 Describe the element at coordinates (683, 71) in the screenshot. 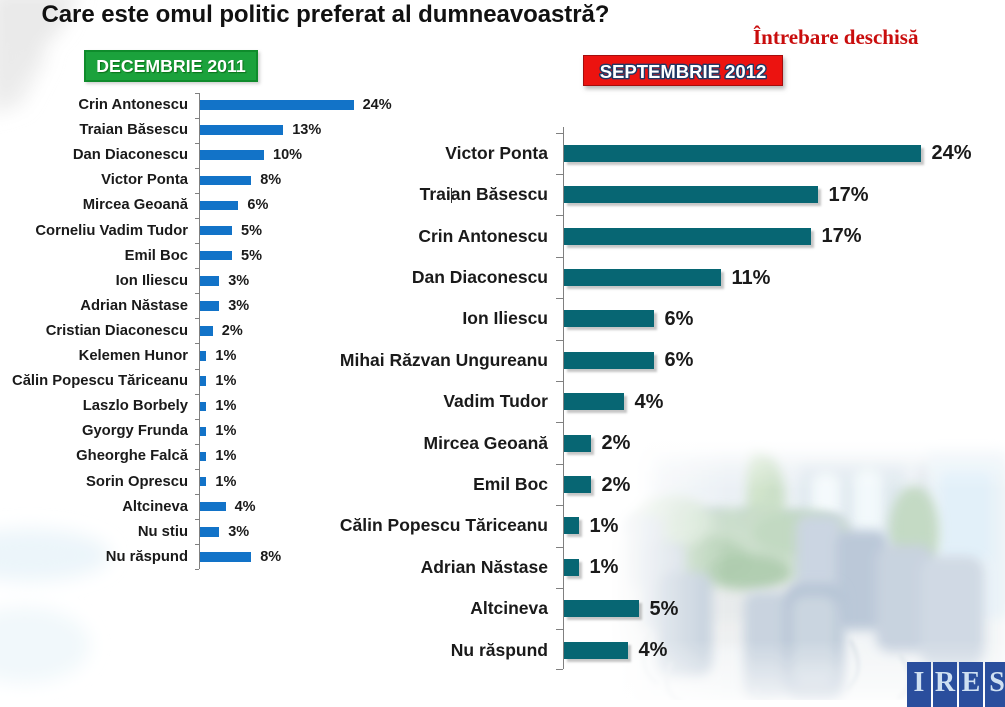

I see `svg-text: SEPTEMBRIE 2012` at that location.